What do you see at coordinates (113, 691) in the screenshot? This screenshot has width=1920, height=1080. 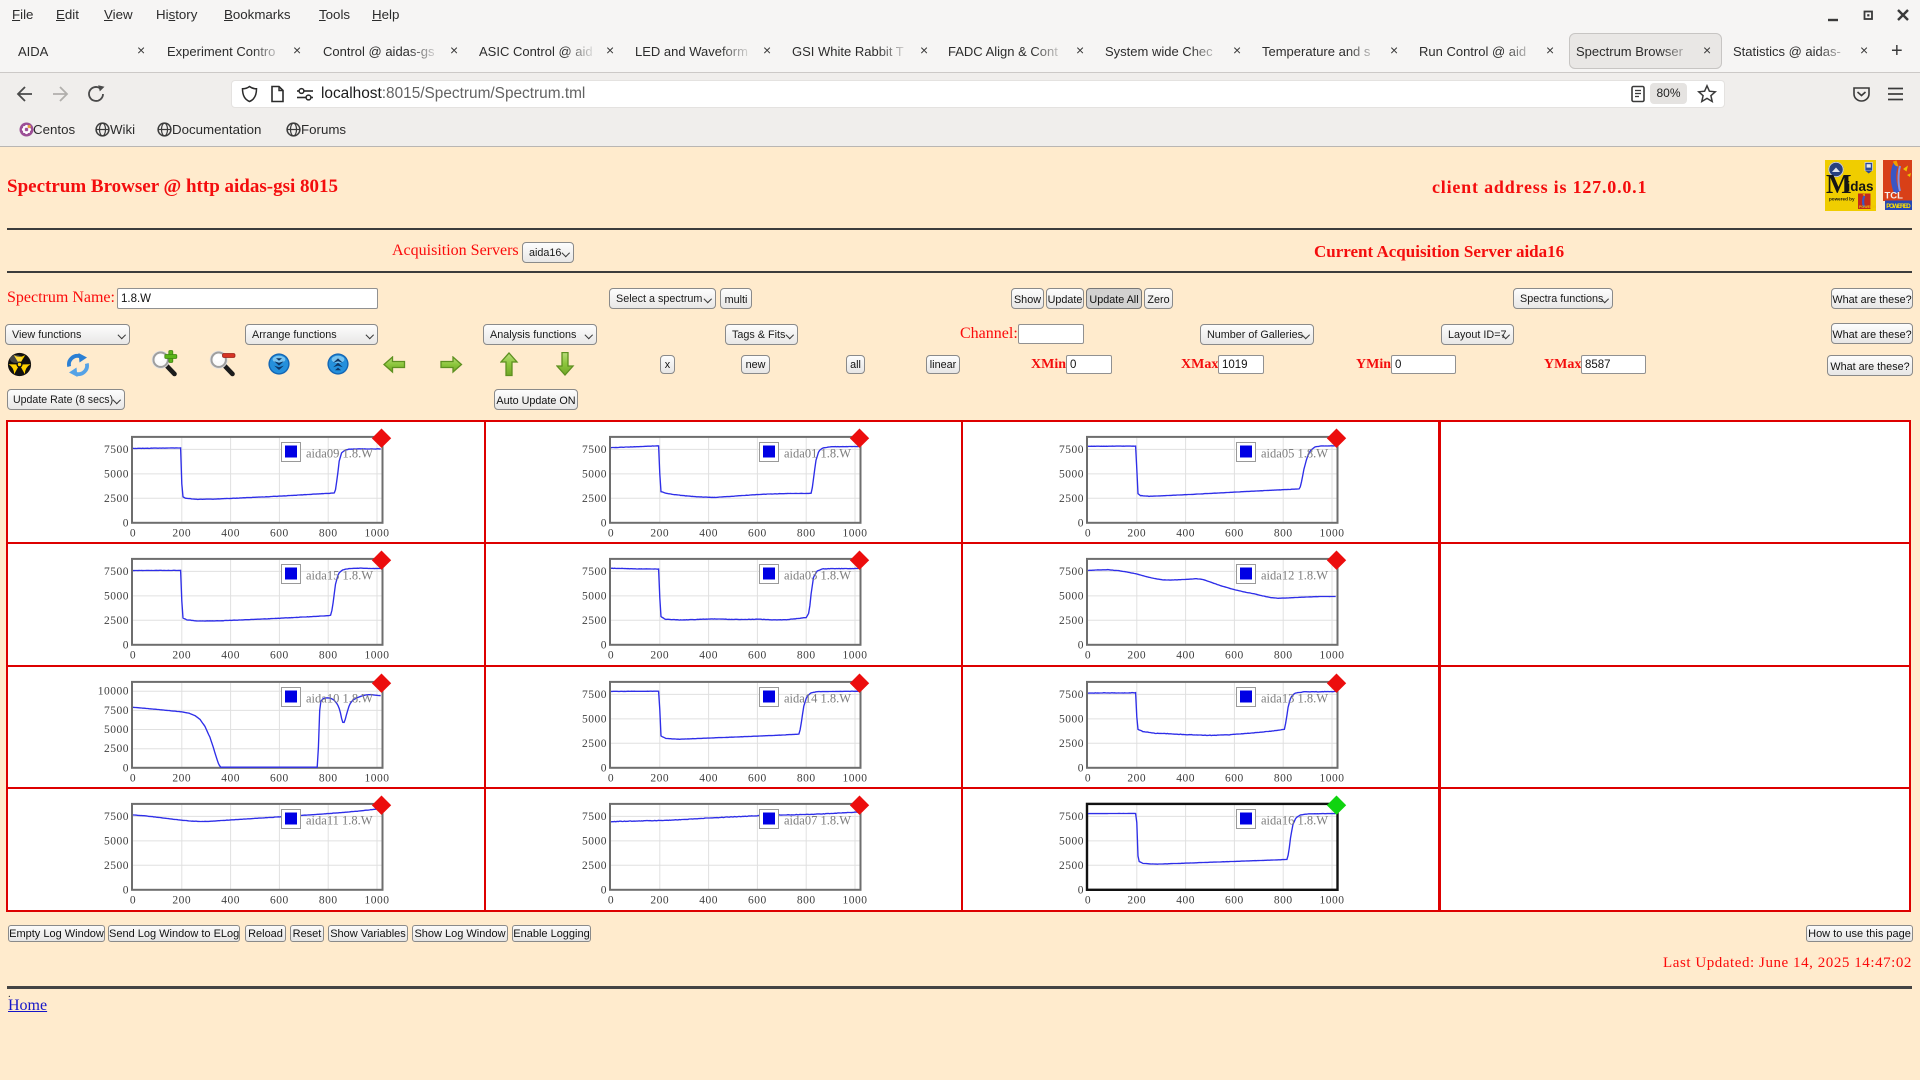 I see `svg-text: 10000` at bounding box center [113, 691].